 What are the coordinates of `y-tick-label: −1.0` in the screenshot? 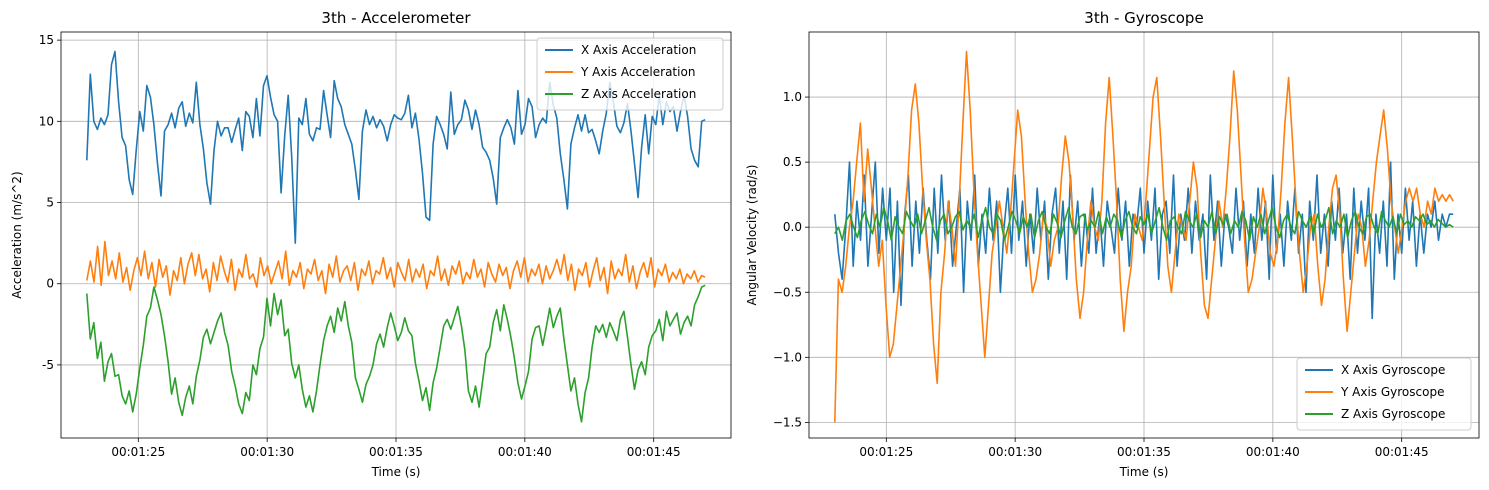 It's located at (787, 357).